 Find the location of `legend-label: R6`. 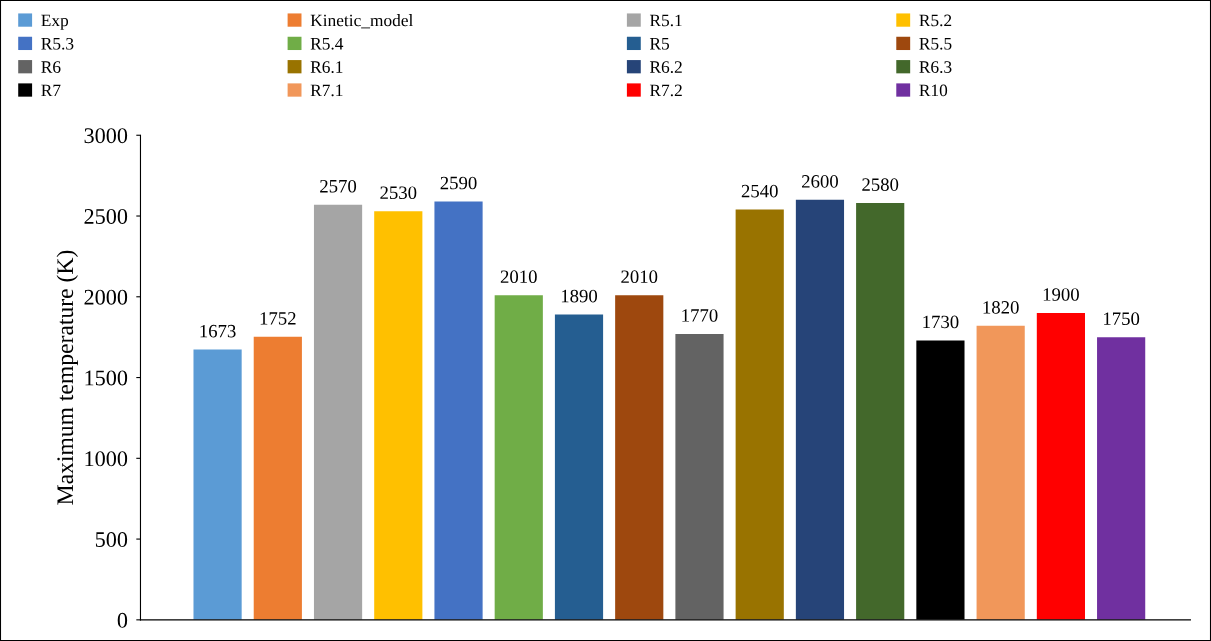

legend-label: R6 is located at coordinates (51, 67).